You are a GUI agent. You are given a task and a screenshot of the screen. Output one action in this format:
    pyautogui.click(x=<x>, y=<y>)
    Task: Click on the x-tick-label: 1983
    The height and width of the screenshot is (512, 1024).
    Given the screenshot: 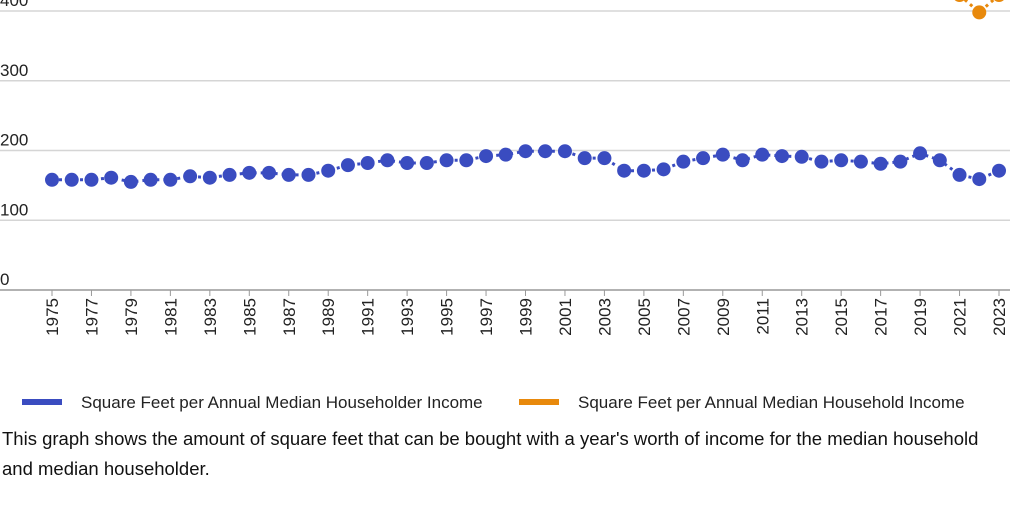 What is the action you would take?
    pyautogui.click(x=210, y=317)
    